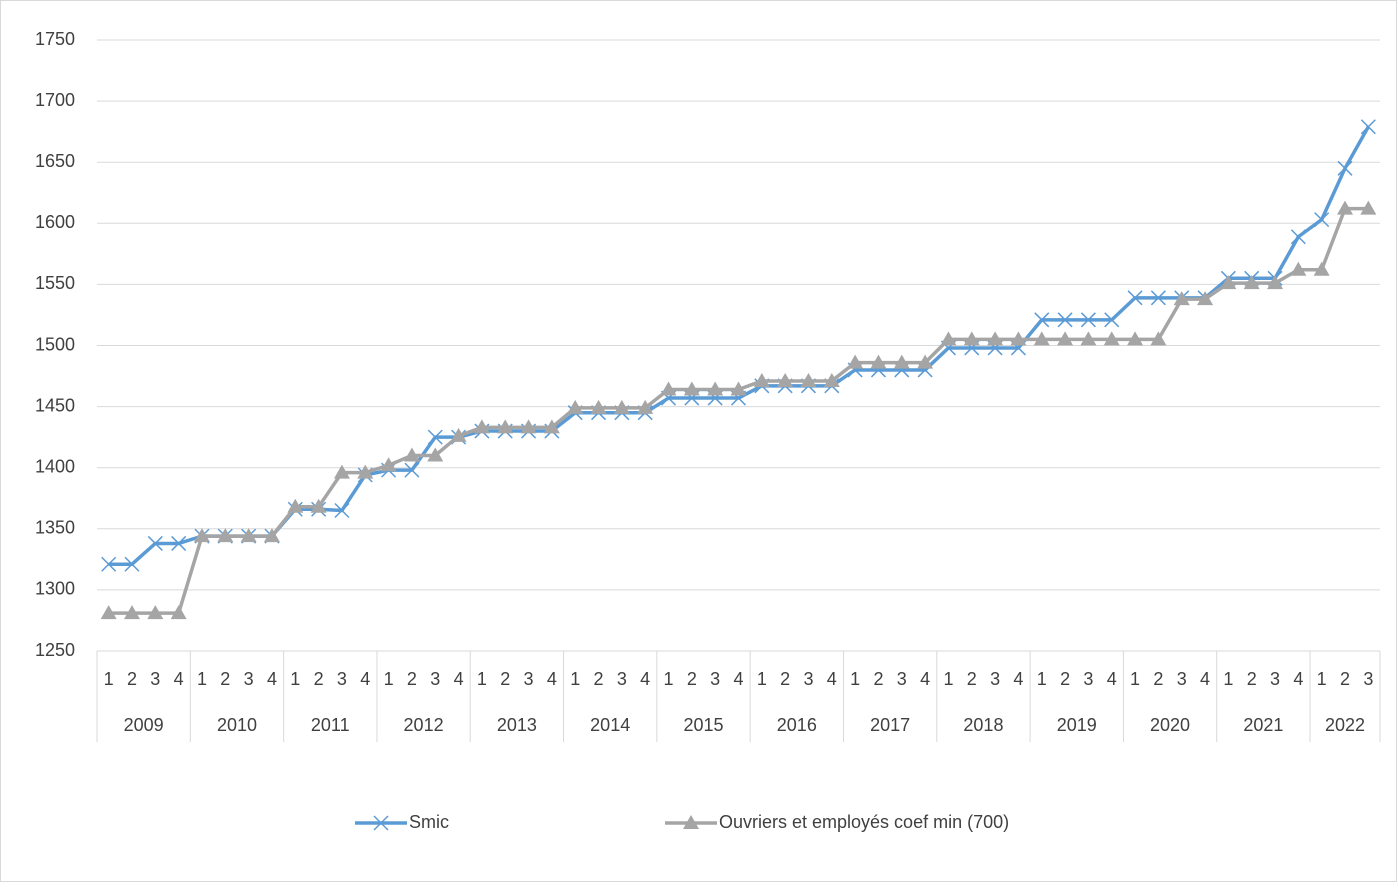 The image size is (1398, 888). Describe the element at coordinates (797, 725) in the screenshot. I see `x-group-label: 2016` at that location.